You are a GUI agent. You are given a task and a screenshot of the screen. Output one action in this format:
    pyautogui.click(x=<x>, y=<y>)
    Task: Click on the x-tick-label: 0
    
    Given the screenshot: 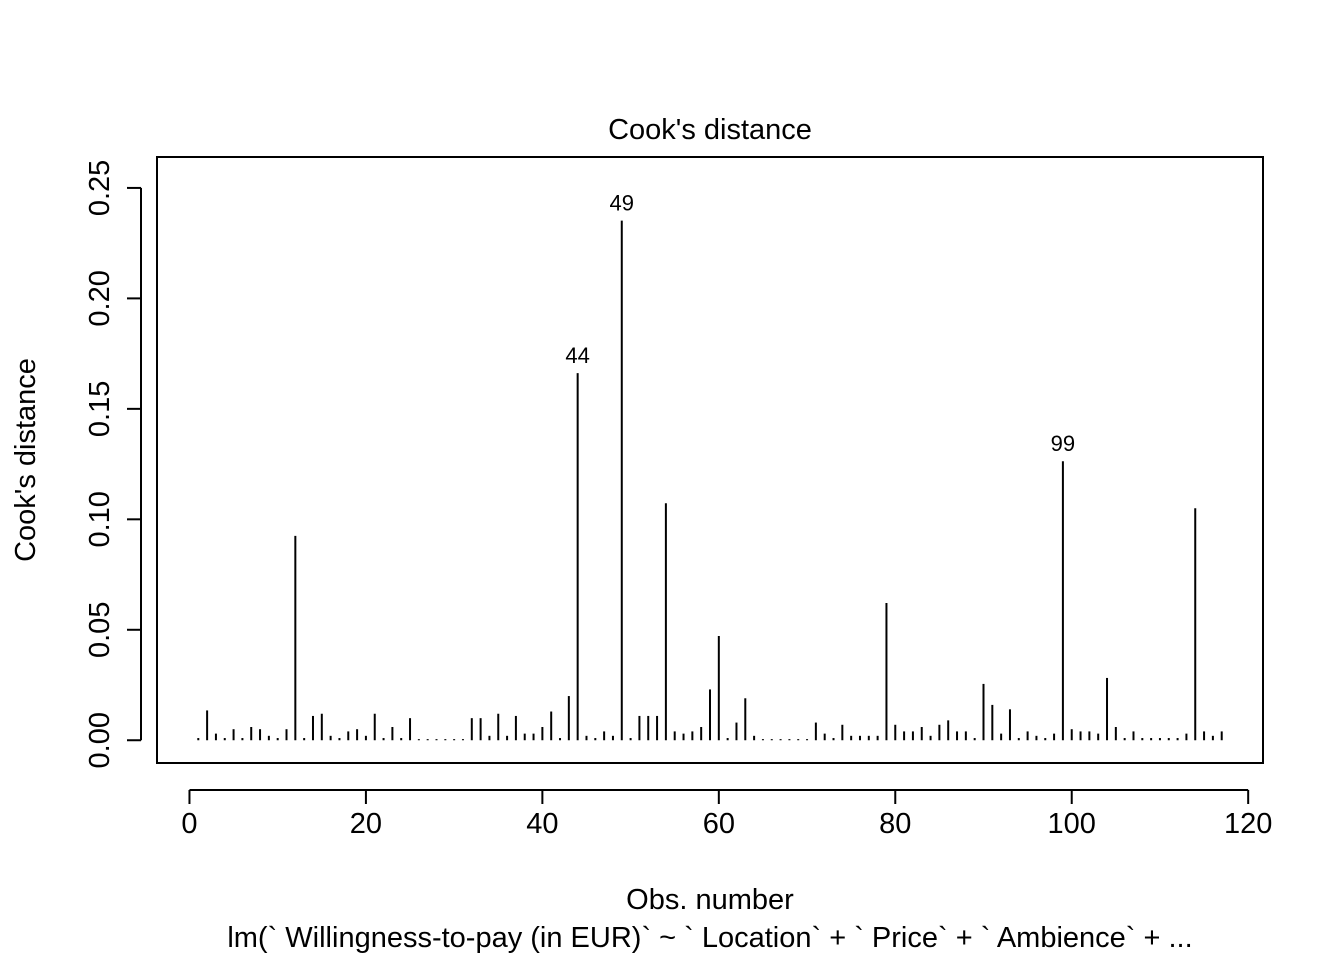 What is the action you would take?
    pyautogui.click(x=189, y=824)
    